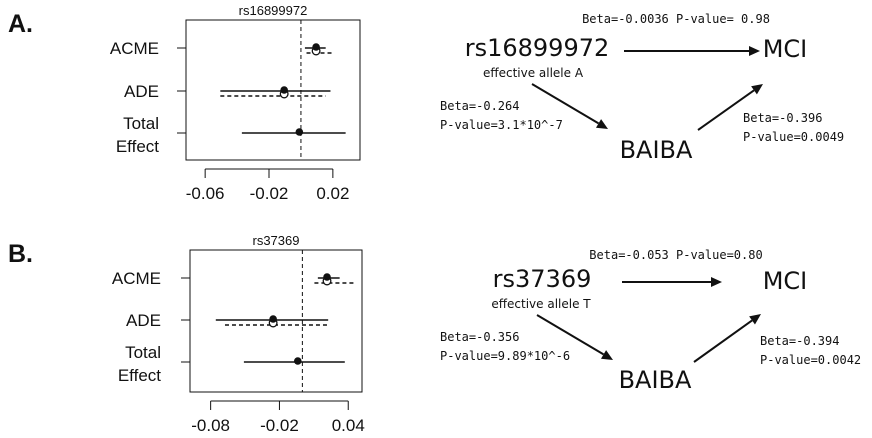 This screenshot has width=872, height=438. I want to click on snp-node: rs16899972, so click(537, 48).